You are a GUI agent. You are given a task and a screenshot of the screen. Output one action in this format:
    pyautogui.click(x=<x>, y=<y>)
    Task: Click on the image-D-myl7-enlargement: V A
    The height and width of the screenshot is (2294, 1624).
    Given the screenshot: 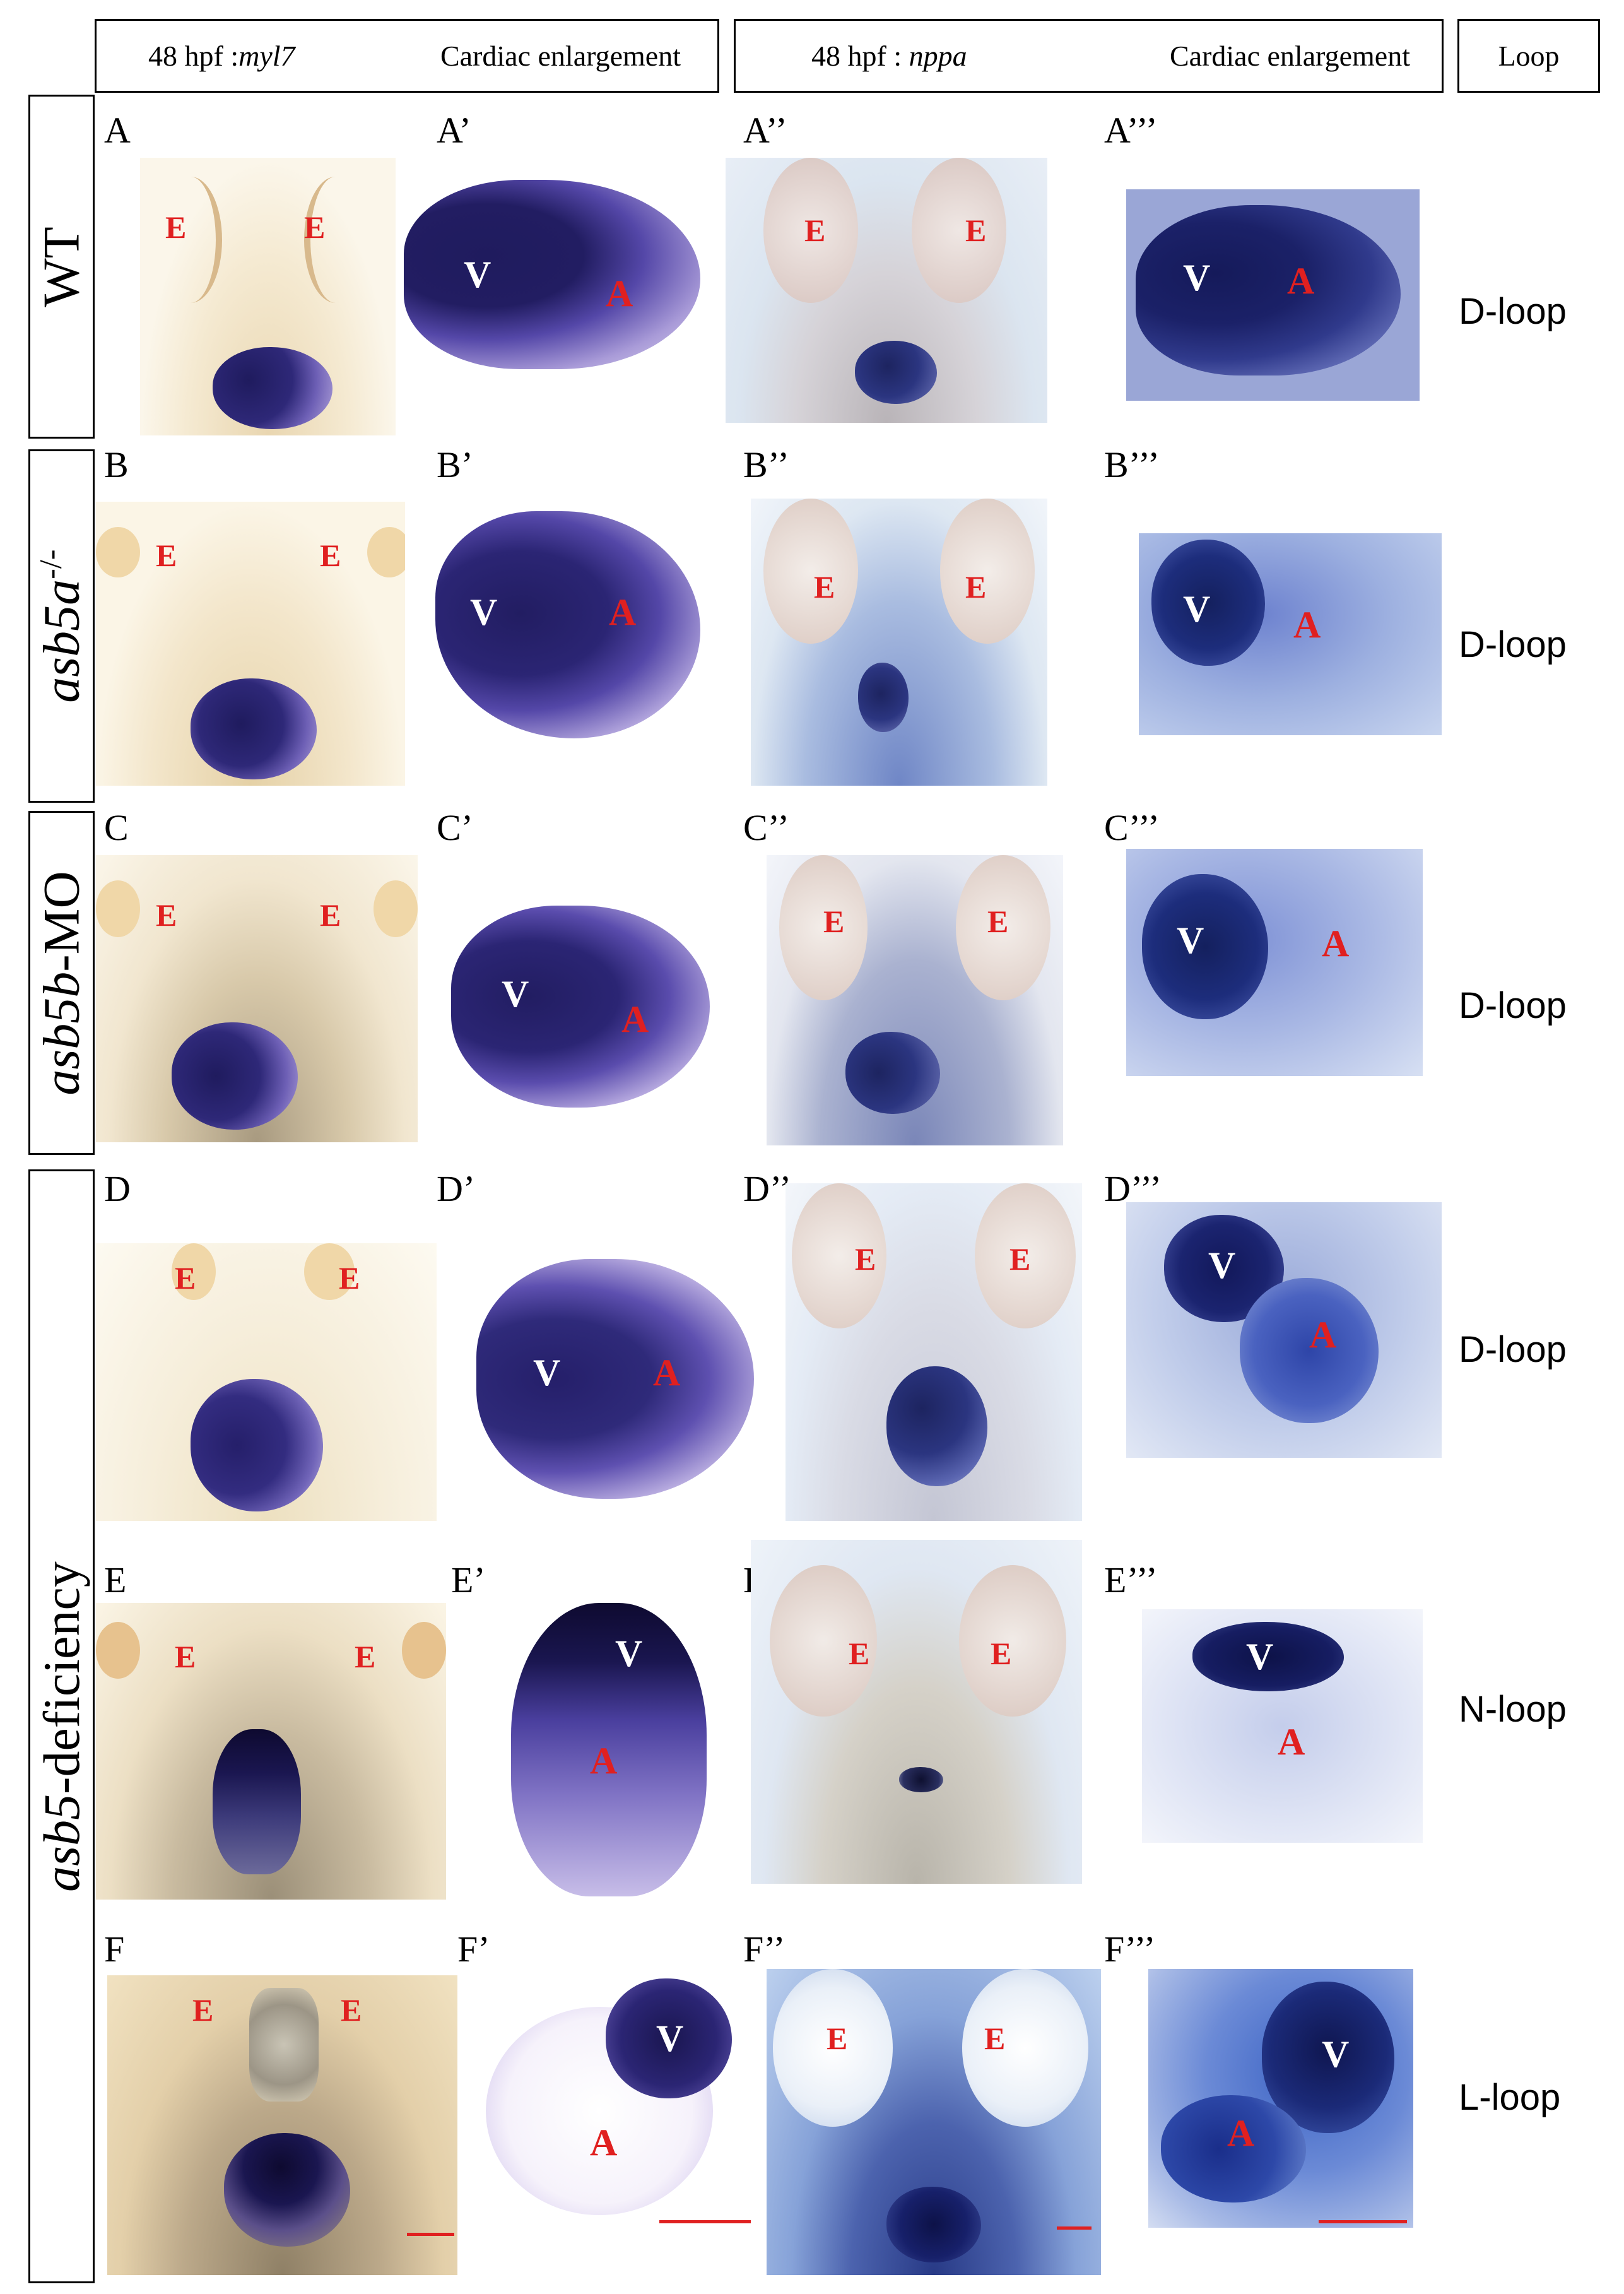 What is the action you would take?
    pyautogui.click(x=618, y=1382)
    